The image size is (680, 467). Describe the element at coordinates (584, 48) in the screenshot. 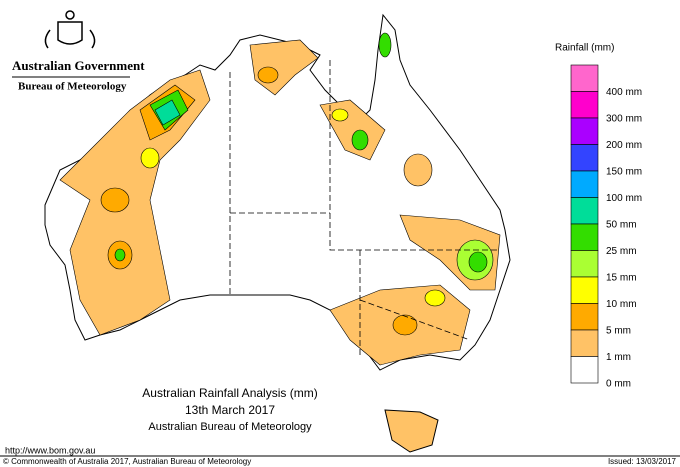

I see `legend-title: Rainfall (mm)` at that location.